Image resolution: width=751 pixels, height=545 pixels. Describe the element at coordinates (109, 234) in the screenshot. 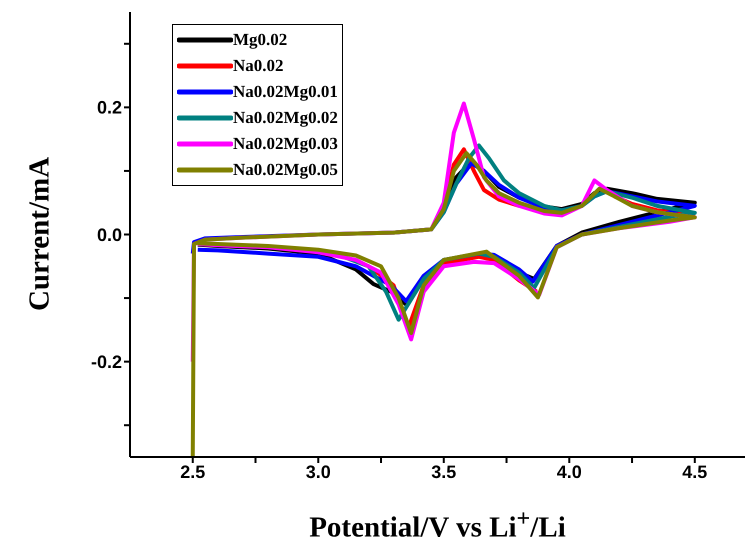

I see `y-tick-label: 0.0` at that location.